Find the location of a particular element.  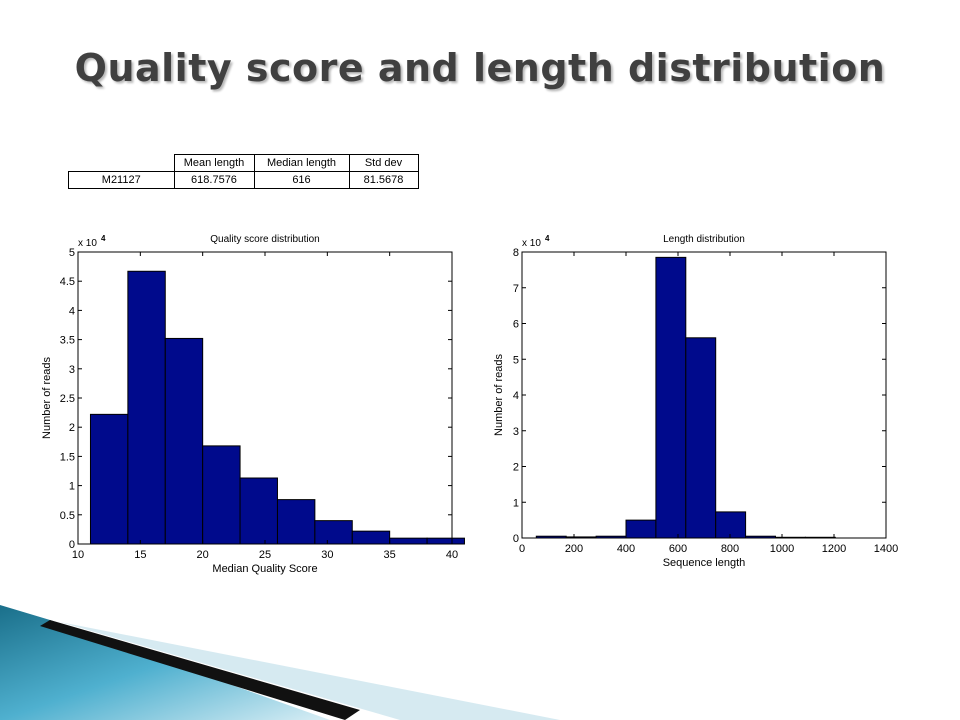

table-cell: 81.5678 is located at coordinates (383, 180).